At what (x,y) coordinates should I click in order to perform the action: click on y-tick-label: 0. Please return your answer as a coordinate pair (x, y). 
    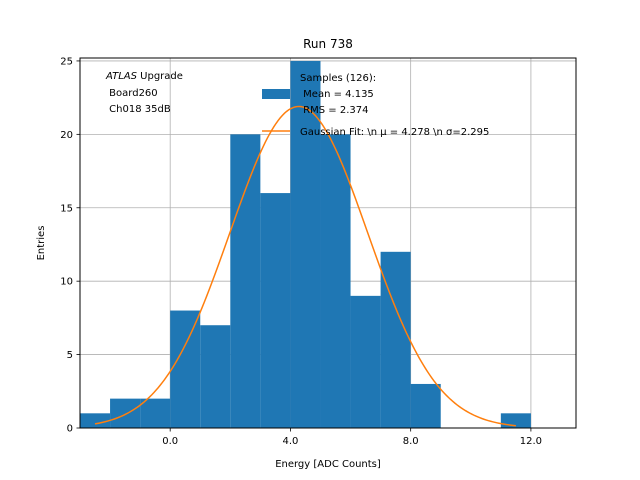
    Looking at the image, I should click on (70, 429).